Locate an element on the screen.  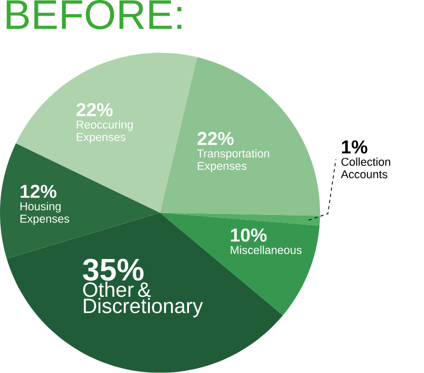
data-label: 10% is located at coordinates (249, 235).